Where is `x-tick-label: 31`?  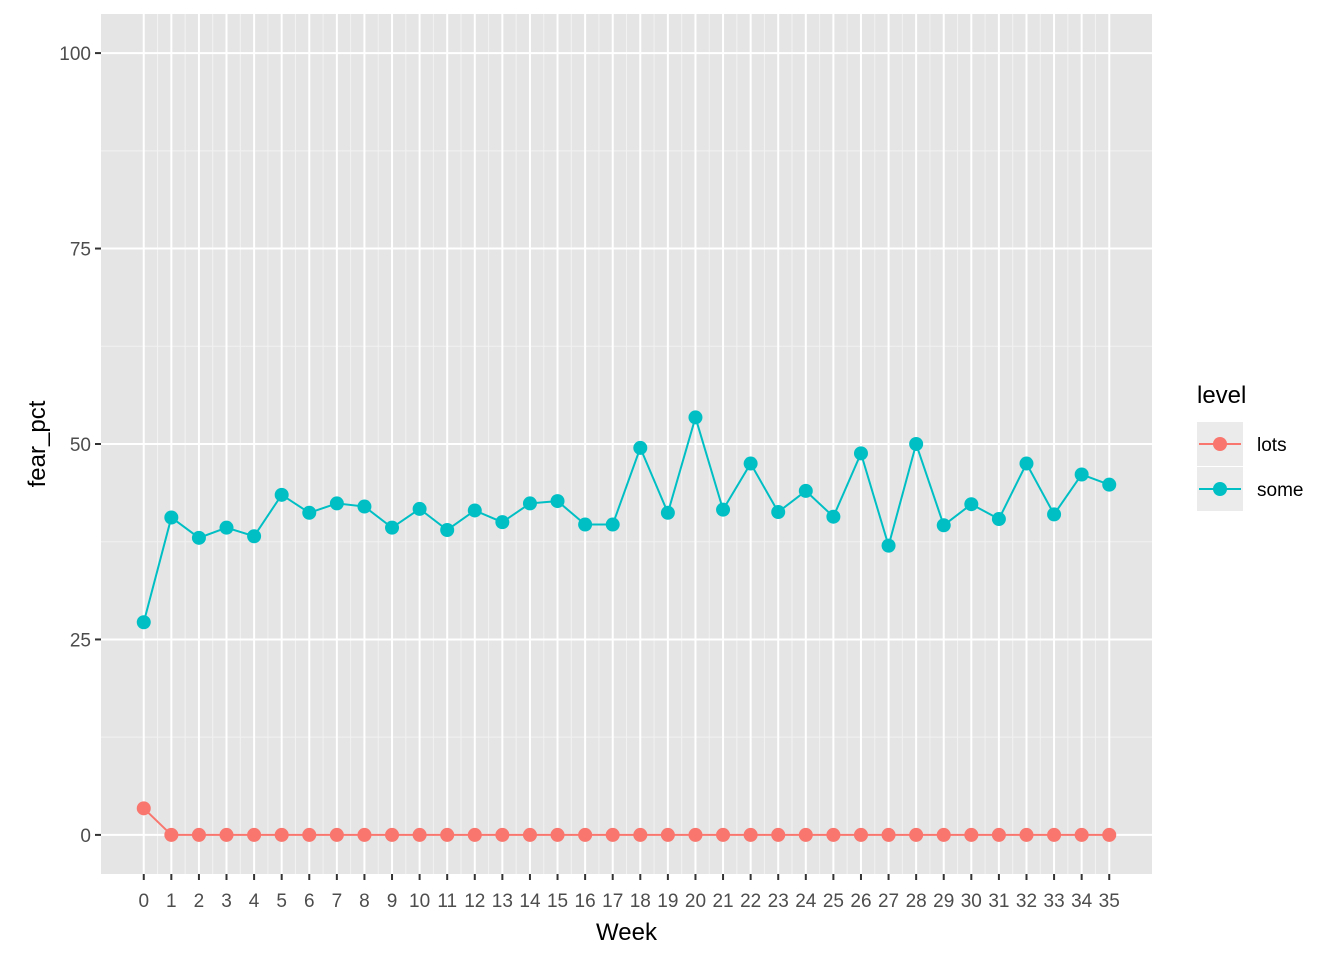
x-tick-label: 31 is located at coordinates (998, 901).